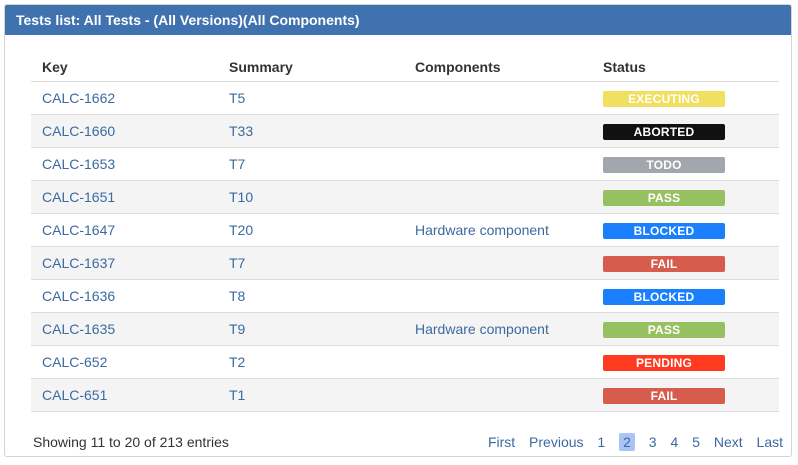 The height and width of the screenshot is (465, 798). What do you see at coordinates (311, 296) in the screenshot?
I see `summary-link-cell: T8` at bounding box center [311, 296].